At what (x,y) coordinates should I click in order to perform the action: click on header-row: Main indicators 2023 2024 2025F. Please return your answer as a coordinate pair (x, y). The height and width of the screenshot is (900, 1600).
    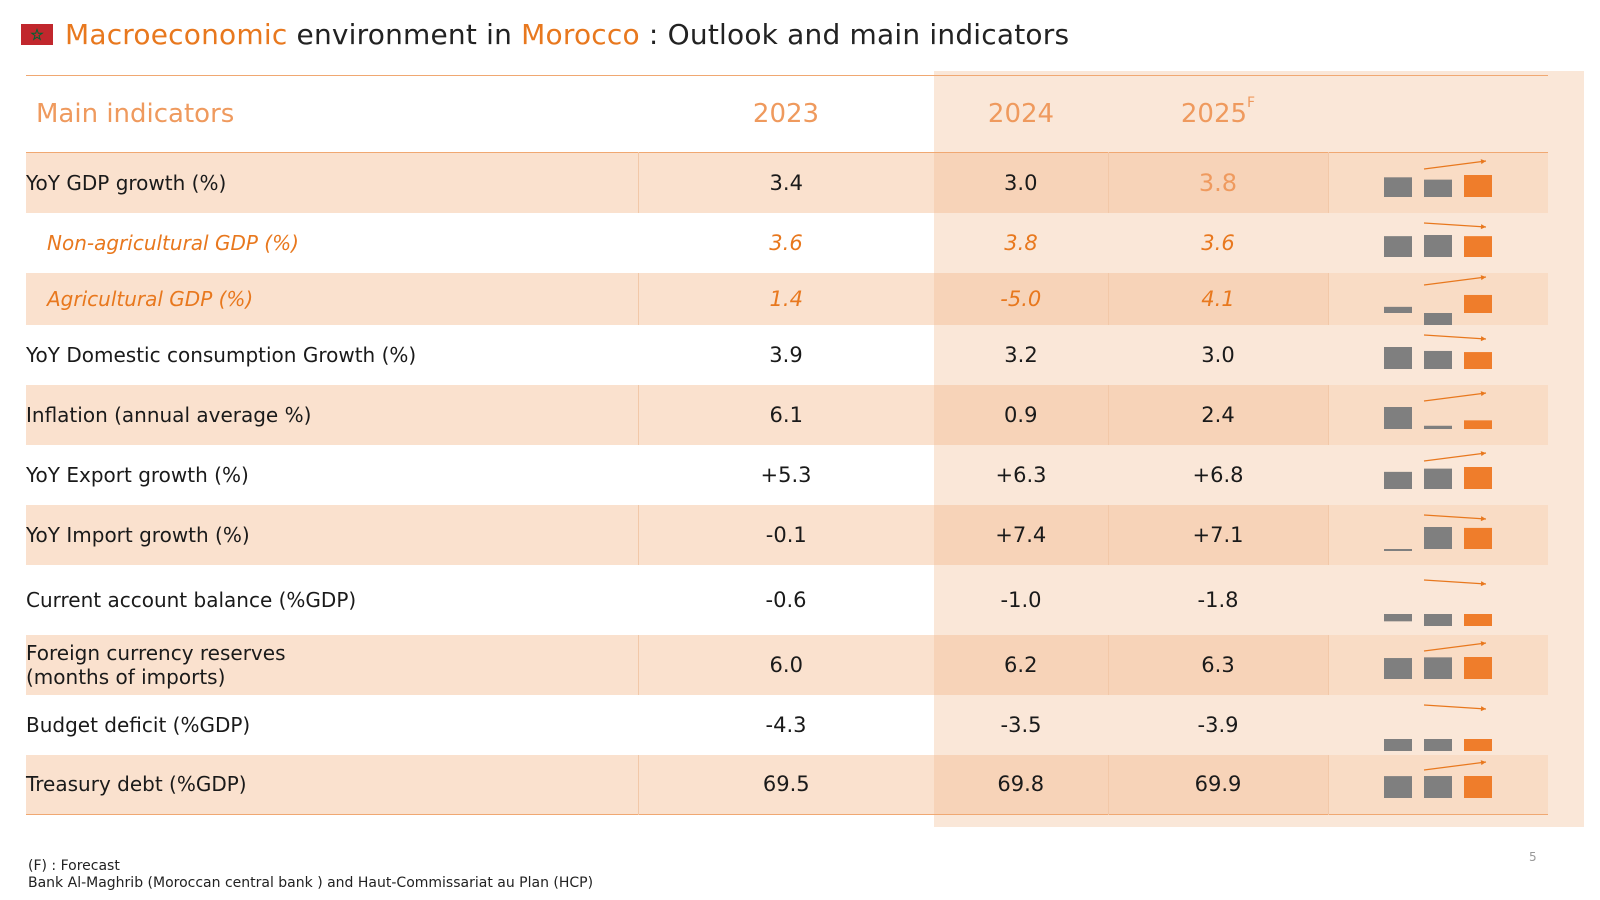
    Looking at the image, I should click on (787, 114).